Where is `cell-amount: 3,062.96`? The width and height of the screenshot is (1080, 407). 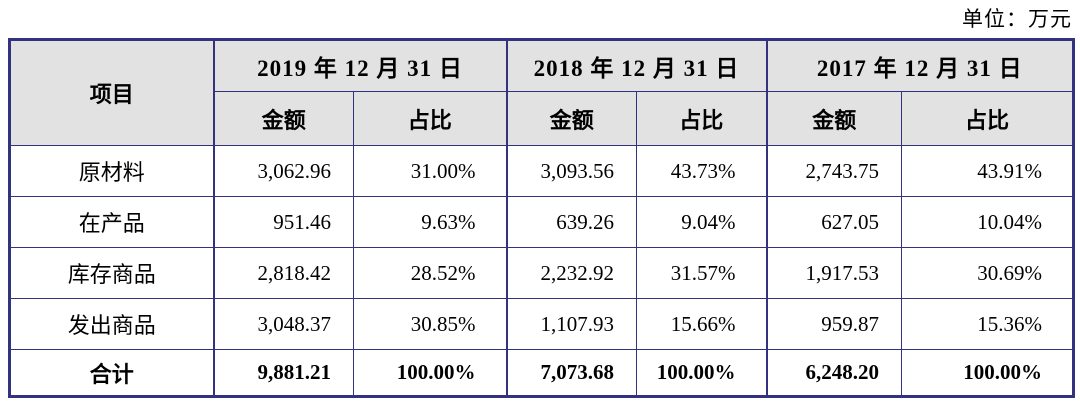 cell-amount: 3,062.96 is located at coordinates (283, 171).